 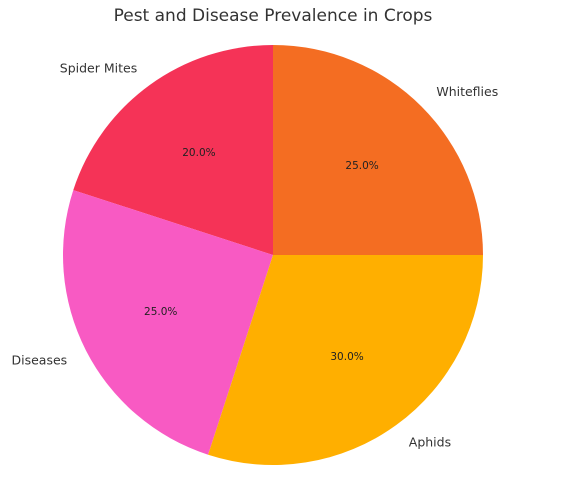 What do you see at coordinates (198, 153) in the screenshot?
I see `percent-label-spider-mites: 20.0%` at bounding box center [198, 153].